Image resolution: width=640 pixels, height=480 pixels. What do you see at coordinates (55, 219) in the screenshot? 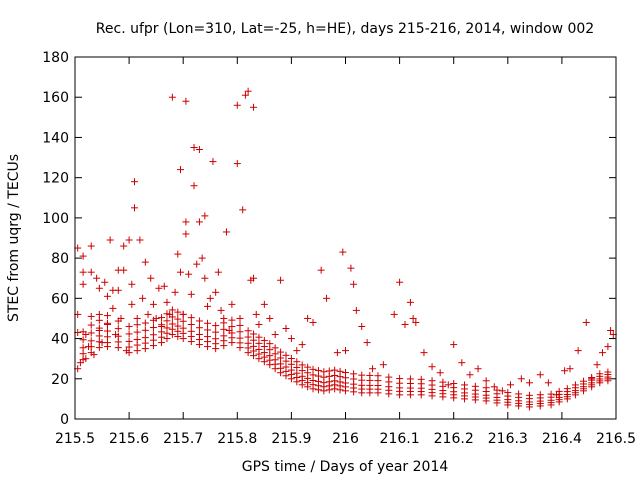
I see `y-tick-label: 100` at bounding box center [55, 219].